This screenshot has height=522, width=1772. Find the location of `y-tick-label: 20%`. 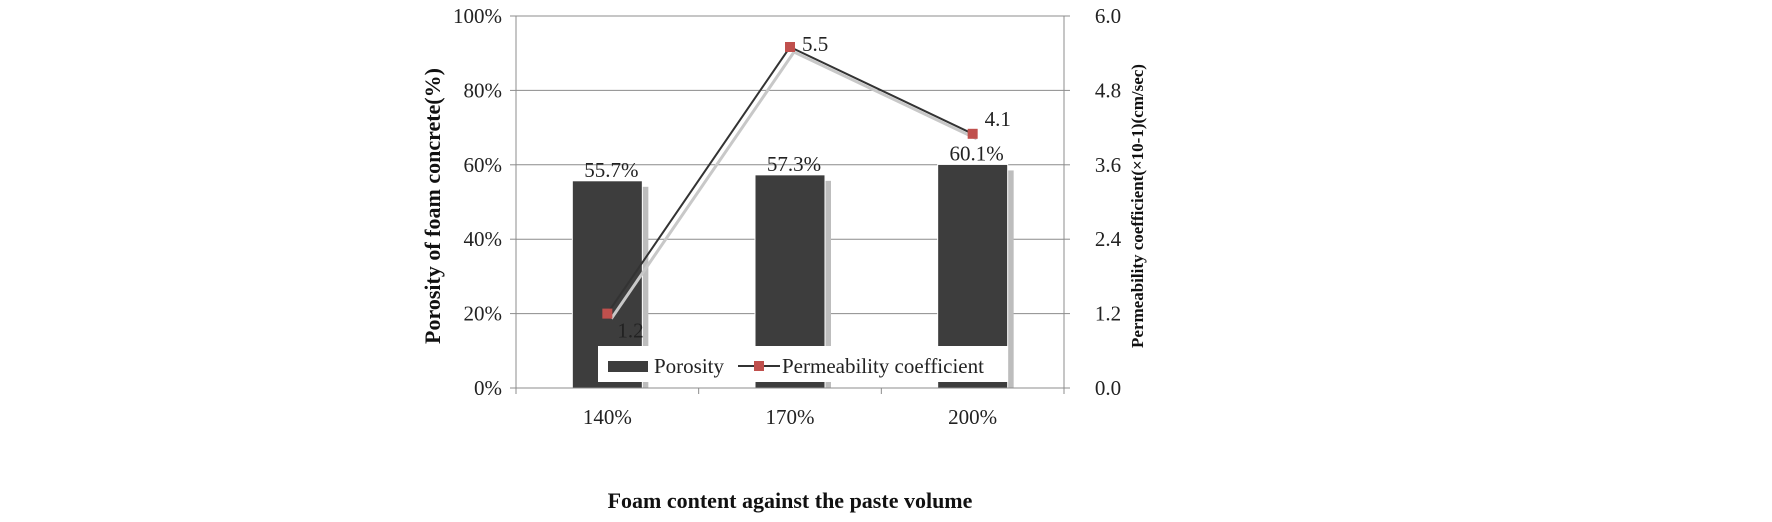

y-tick-label: 20% is located at coordinates (483, 314).